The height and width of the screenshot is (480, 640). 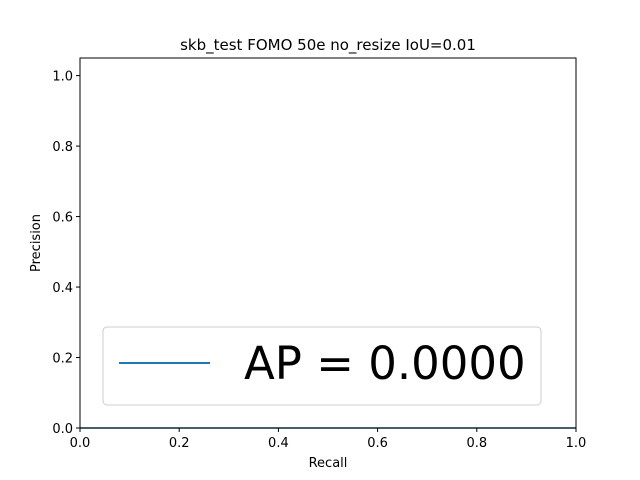 I want to click on x-tick-label: 0.6, so click(x=377, y=443).